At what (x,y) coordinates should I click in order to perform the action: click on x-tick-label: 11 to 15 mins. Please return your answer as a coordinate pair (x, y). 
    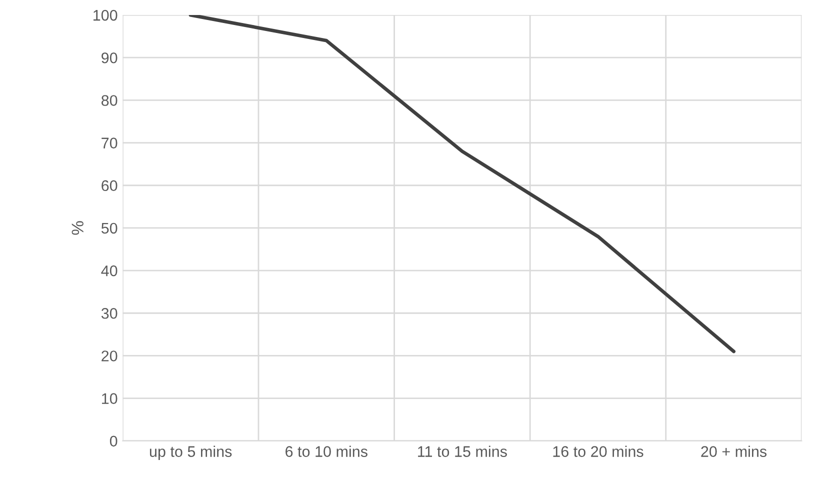
    Looking at the image, I should click on (462, 451).